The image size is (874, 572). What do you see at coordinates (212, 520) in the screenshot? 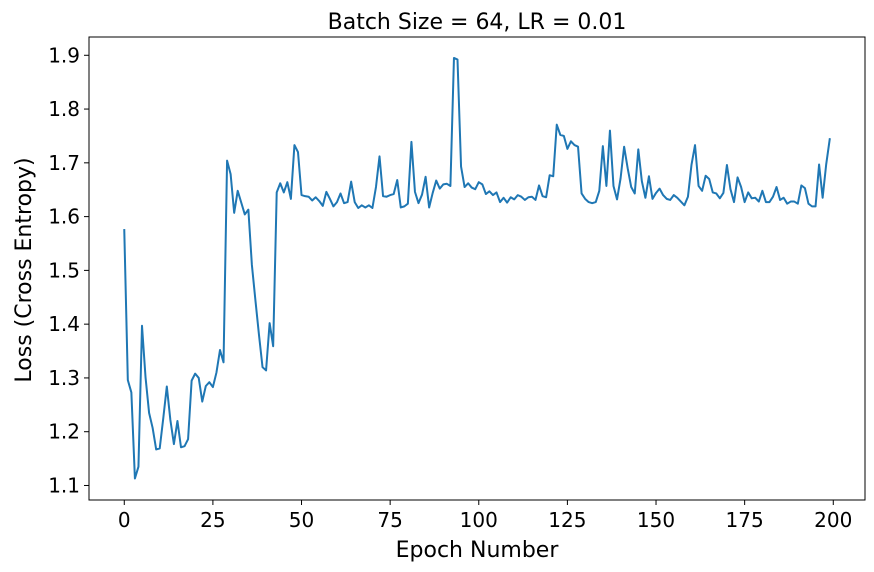
I see `x-tick-label: 25` at bounding box center [212, 520].